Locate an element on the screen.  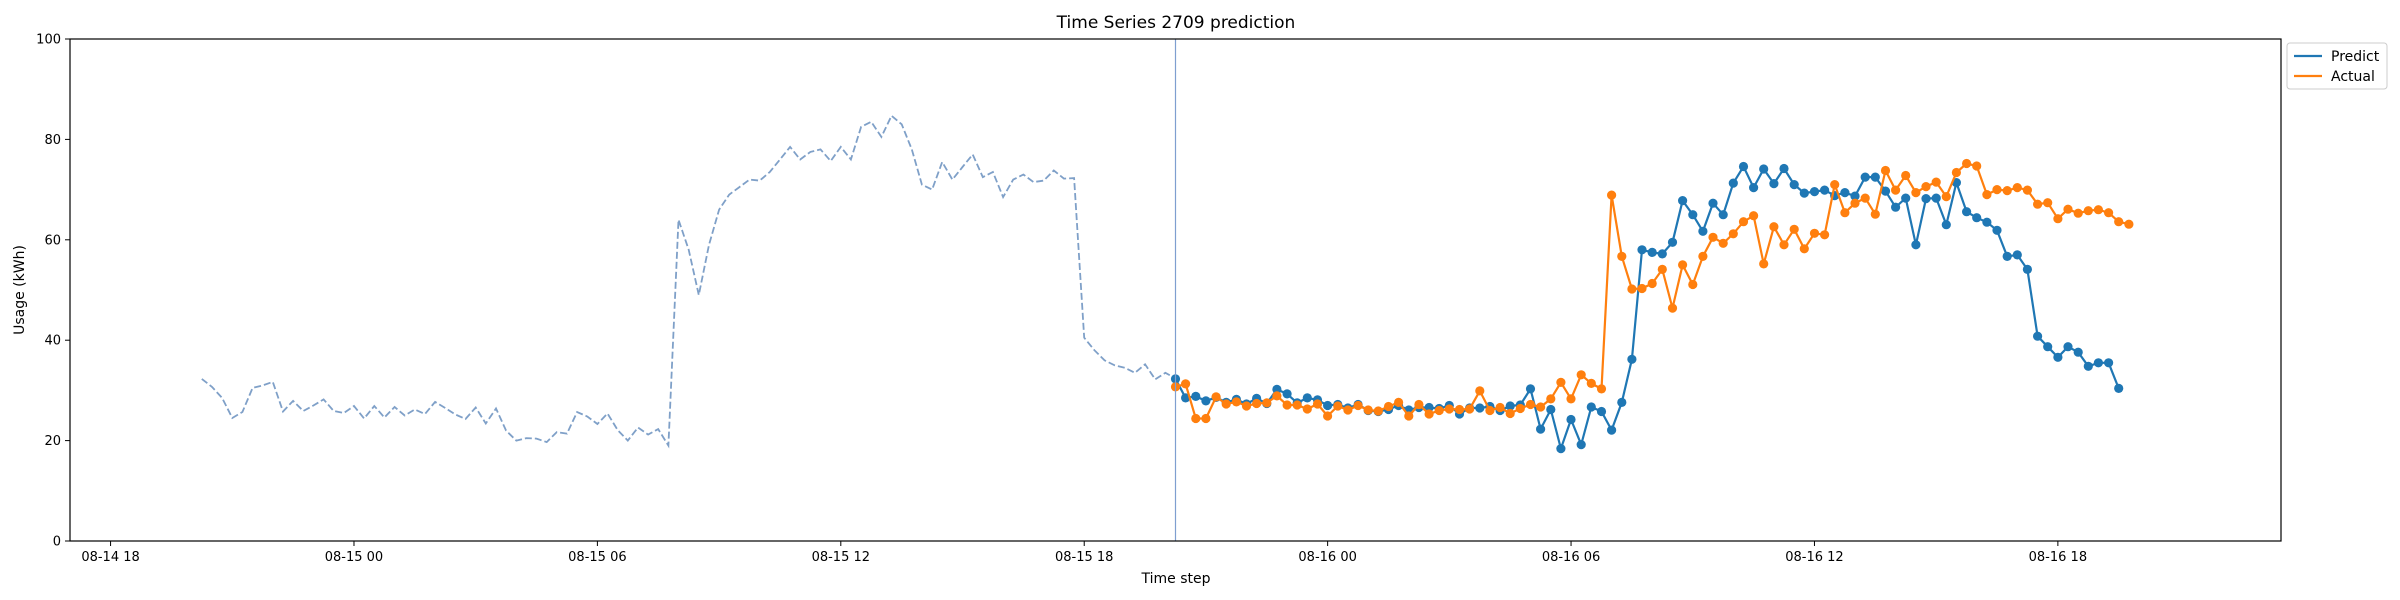
legend-box is located at coordinates (2337, 66).